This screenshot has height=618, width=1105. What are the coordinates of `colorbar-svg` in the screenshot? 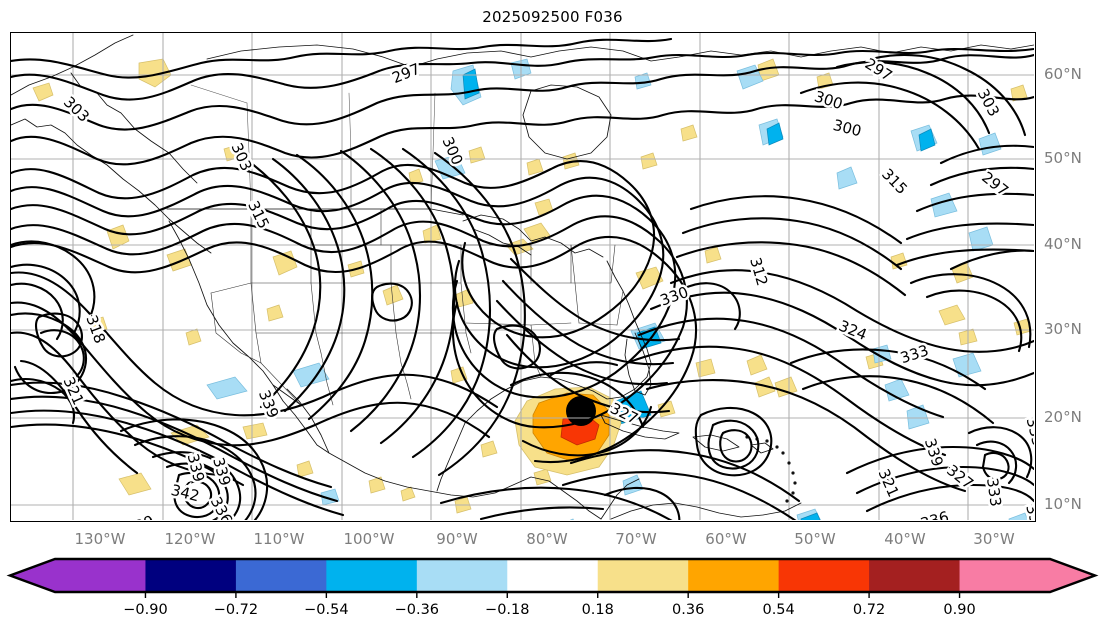 It's located at (552, 585).